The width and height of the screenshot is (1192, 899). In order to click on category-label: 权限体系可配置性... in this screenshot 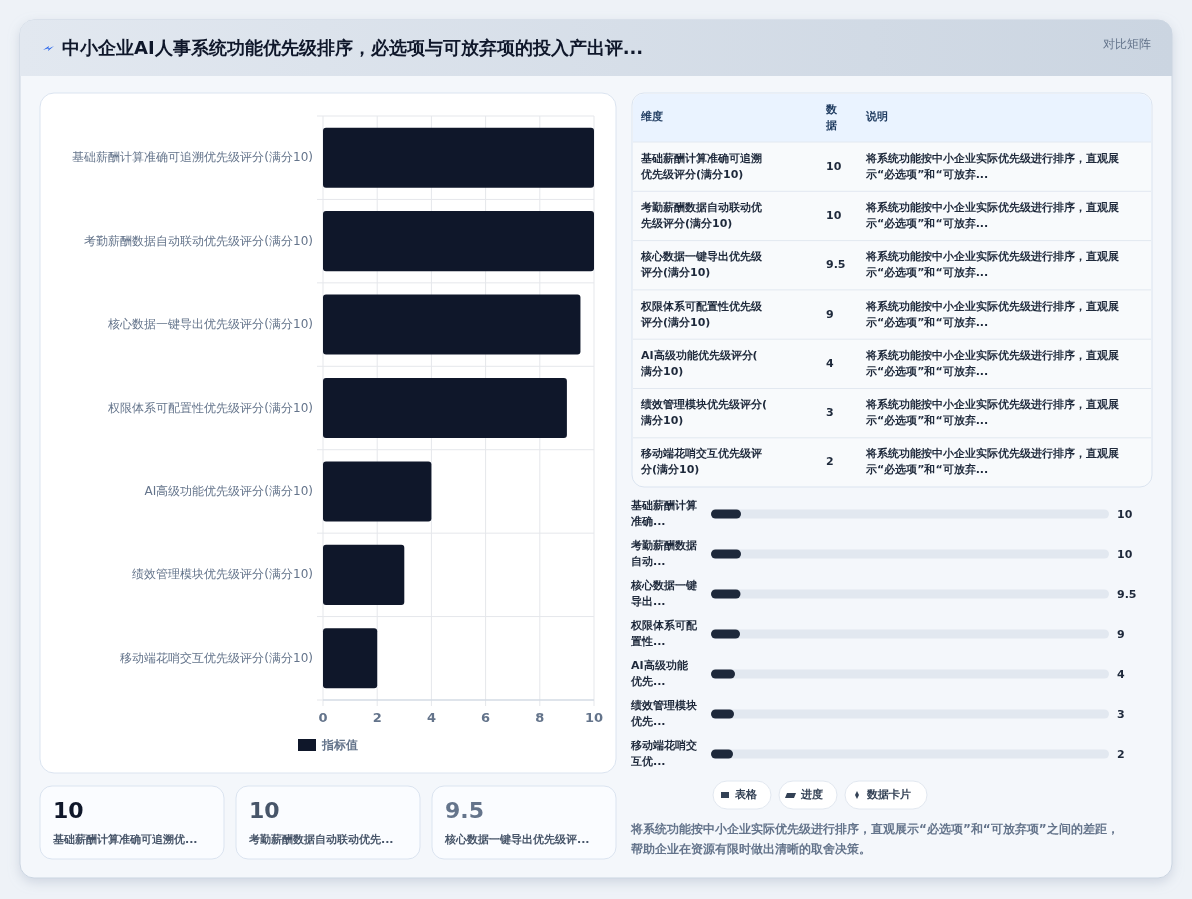, I will do `click(664, 633)`.